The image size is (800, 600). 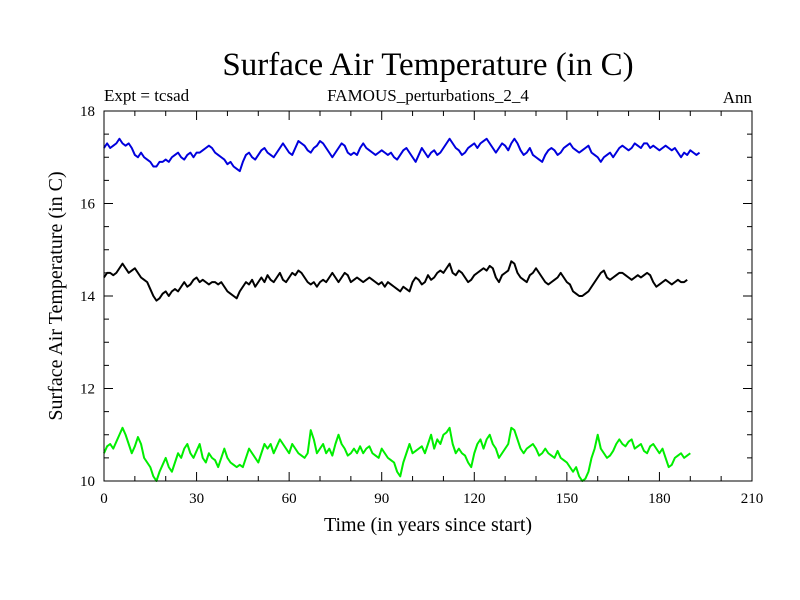 I want to click on y-tick-label: 14, so click(x=88, y=297).